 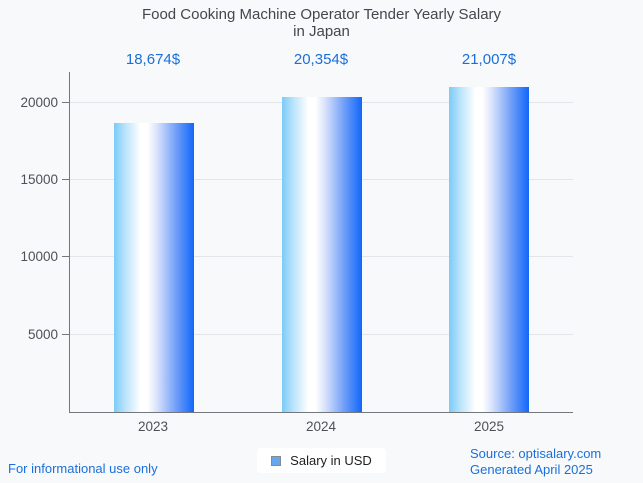 I want to click on disclaimer-text: For informational use only, so click(x=83, y=468).